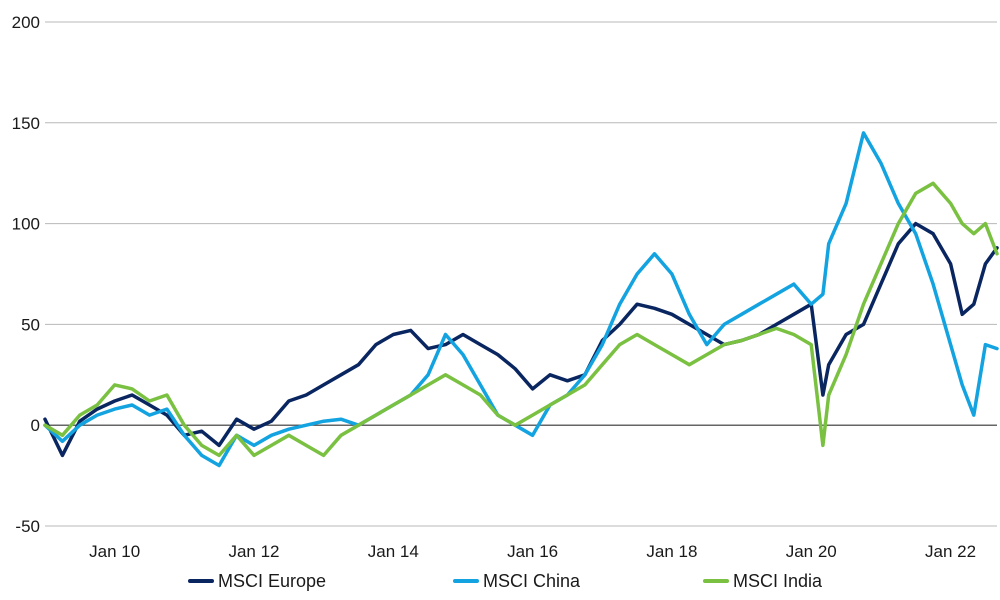 The image size is (1000, 600). I want to click on legend: MSCI Europe MSCI China MSCI India, so click(505, 581).